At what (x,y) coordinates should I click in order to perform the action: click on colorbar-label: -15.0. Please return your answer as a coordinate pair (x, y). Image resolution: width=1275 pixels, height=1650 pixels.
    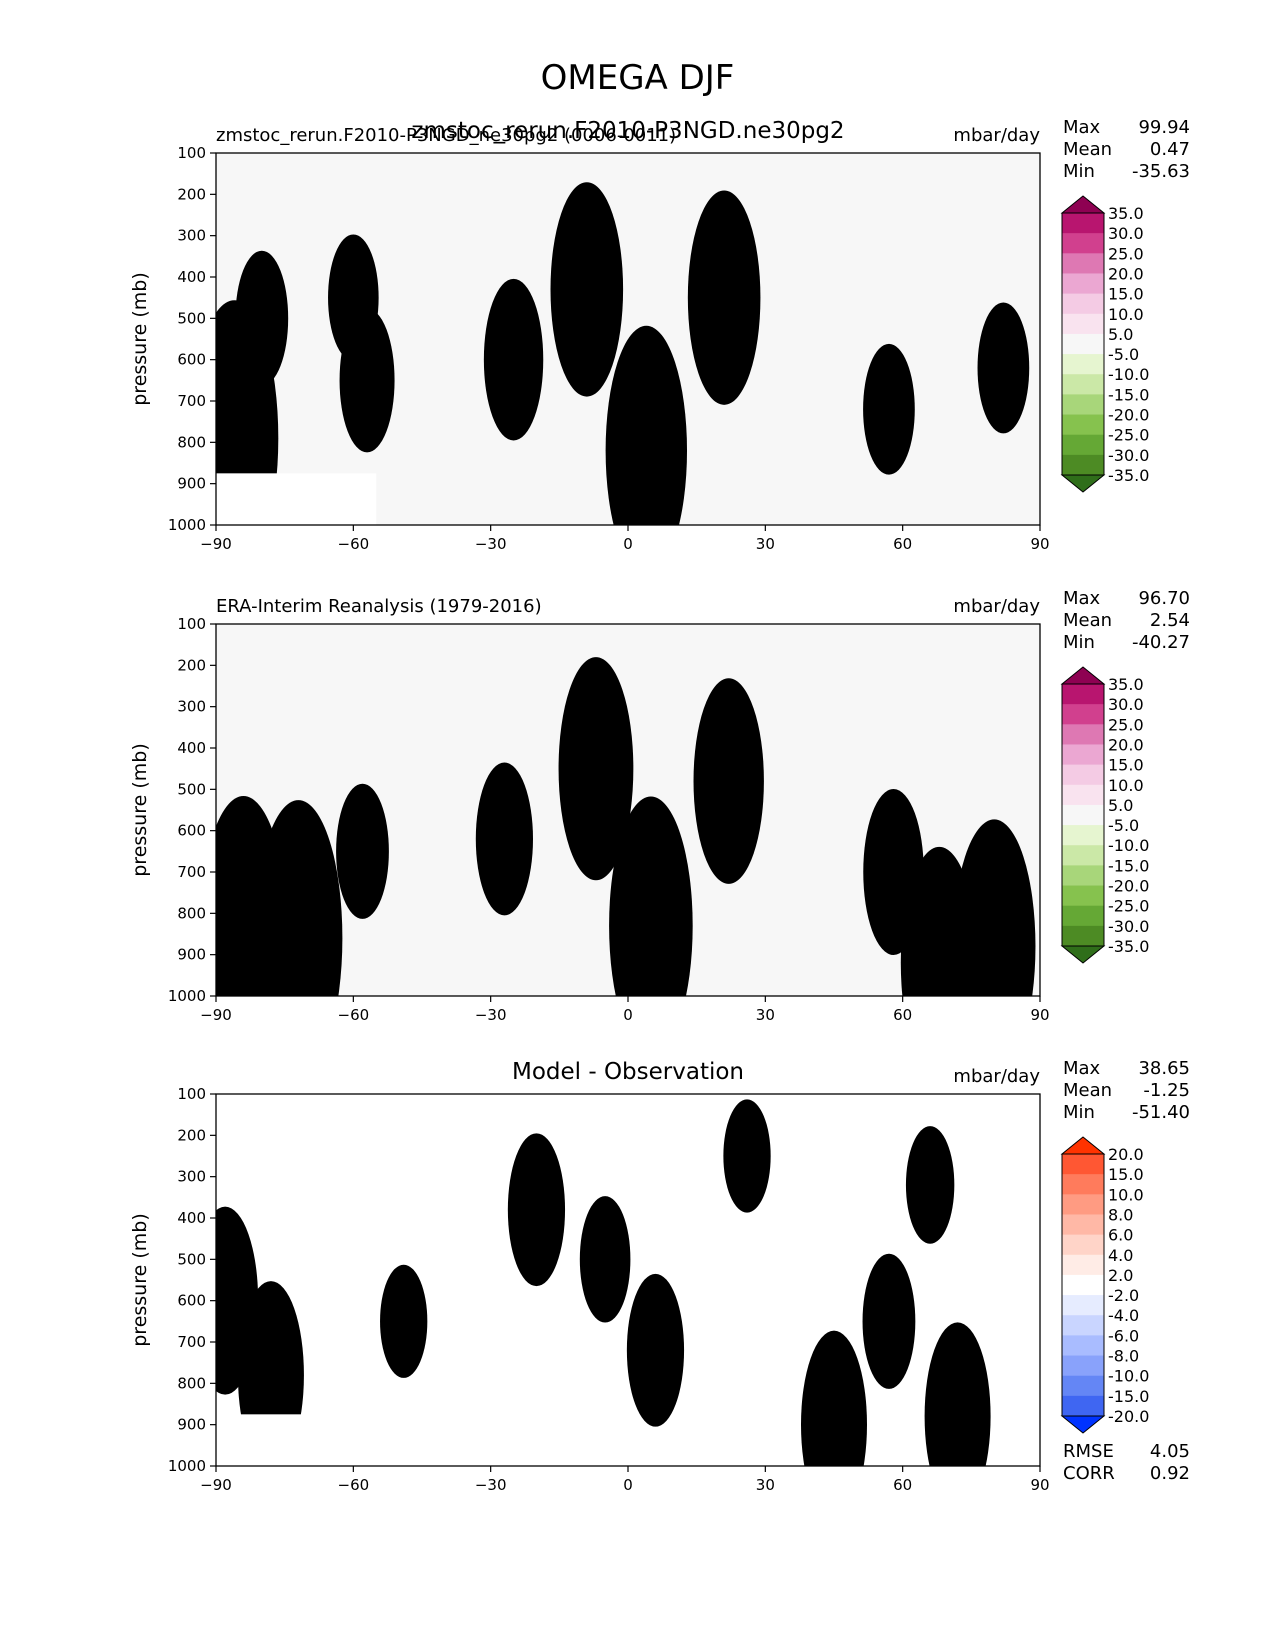
    Looking at the image, I should click on (1128, 1396).